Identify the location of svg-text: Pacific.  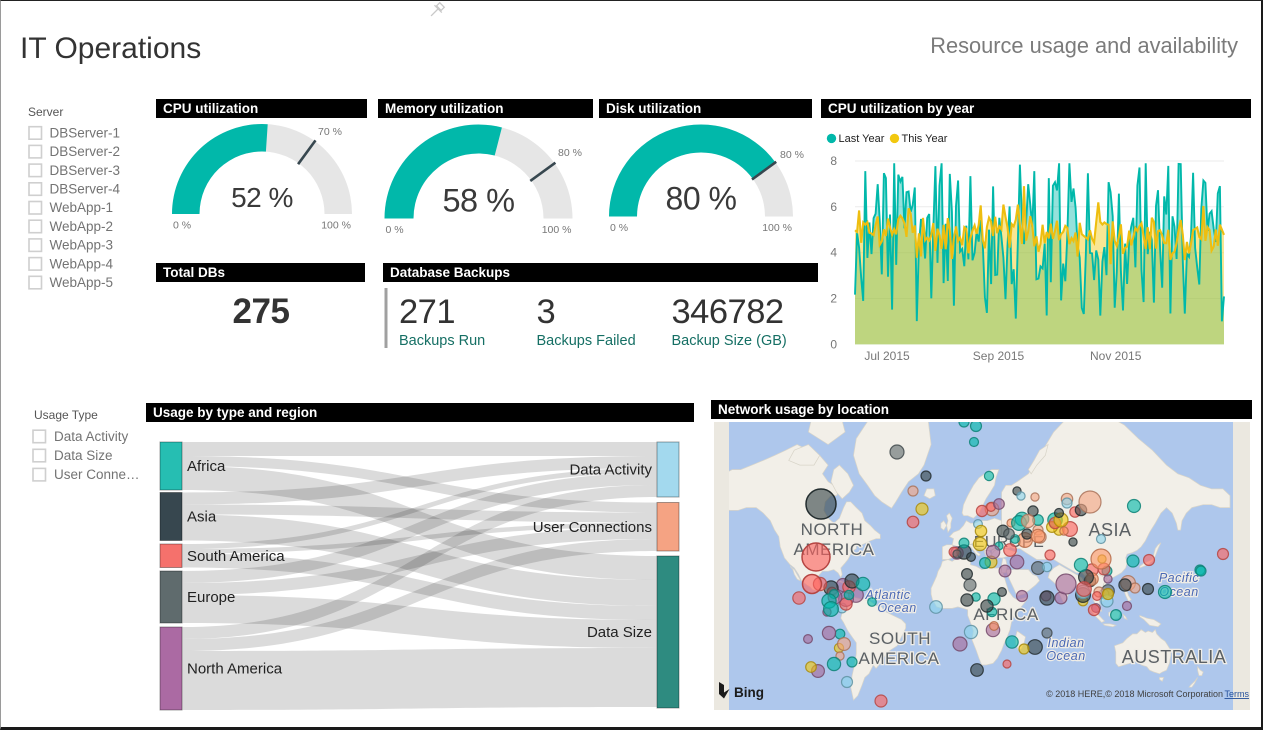
(1179, 578).